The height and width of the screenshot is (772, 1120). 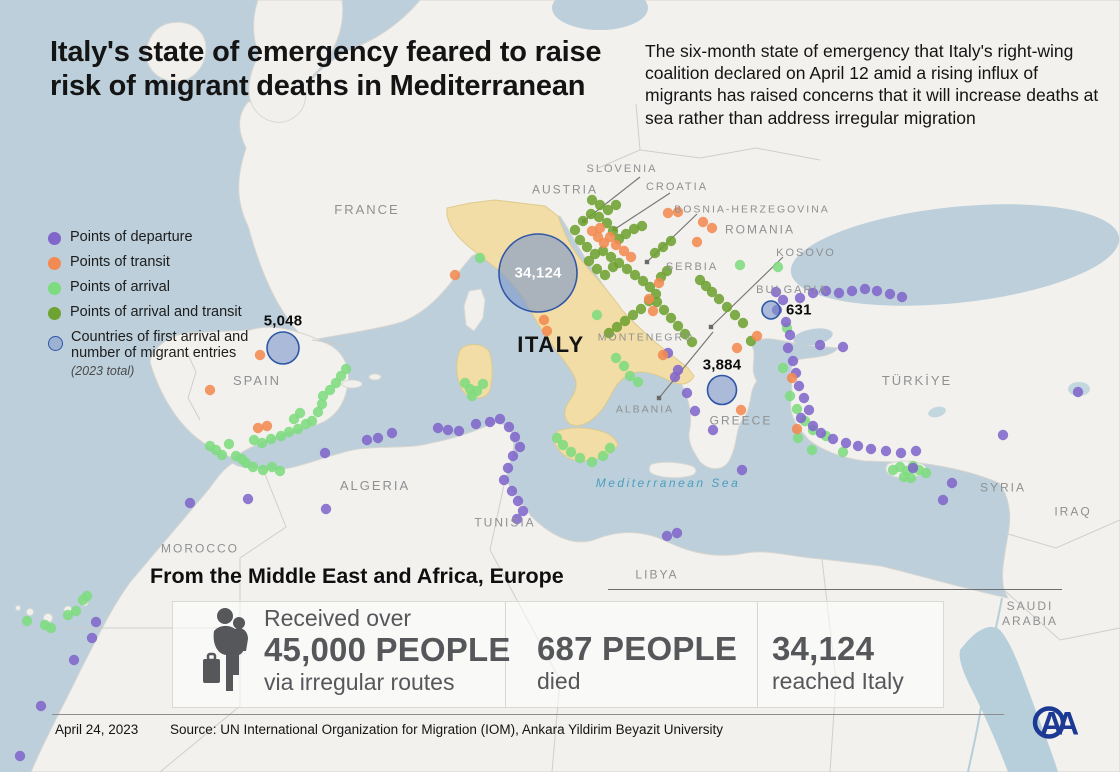 I want to click on migrants-icon, so click(x=225, y=649).